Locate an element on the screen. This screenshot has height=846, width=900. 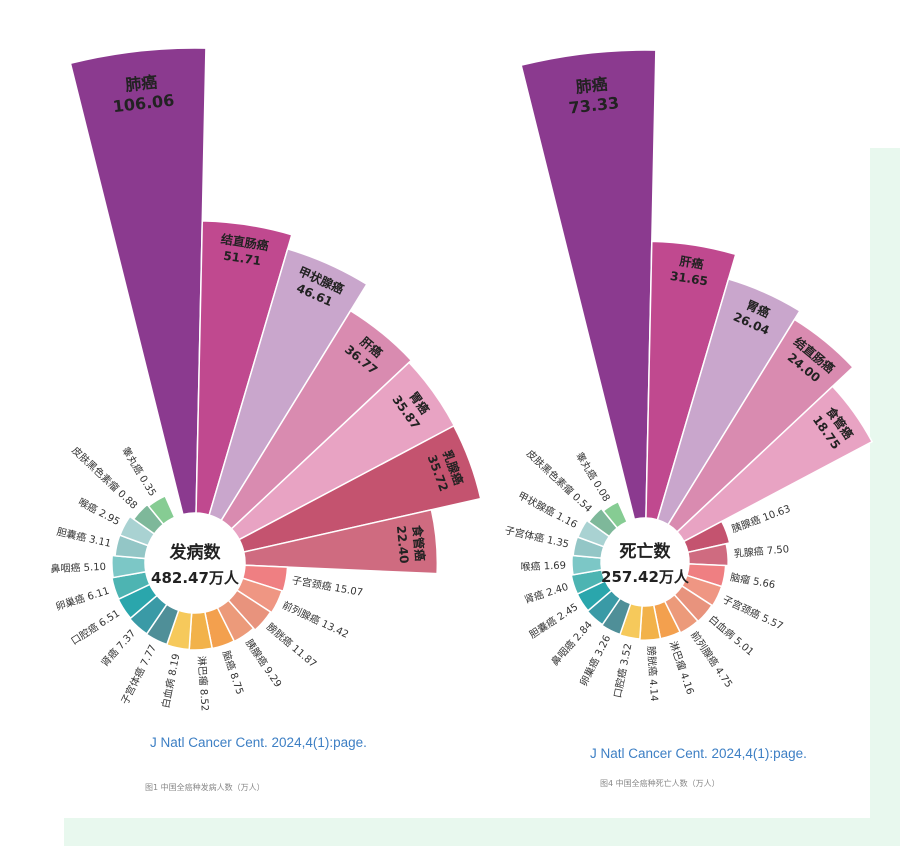
outer-label-0-15: 肾癌 7.37 is located at coordinates (118, 648).